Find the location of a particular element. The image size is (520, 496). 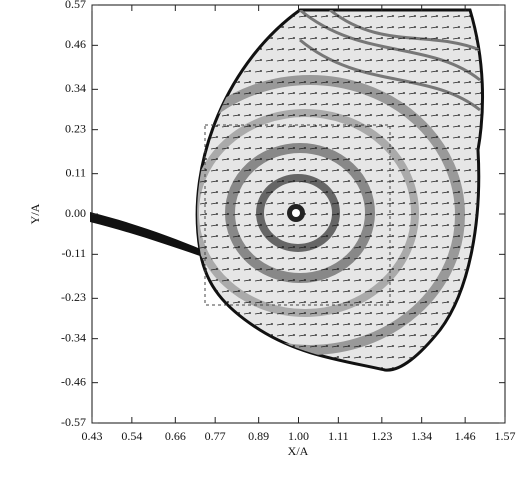

x-tick-label: 0.77 is located at coordinates (215, 436).